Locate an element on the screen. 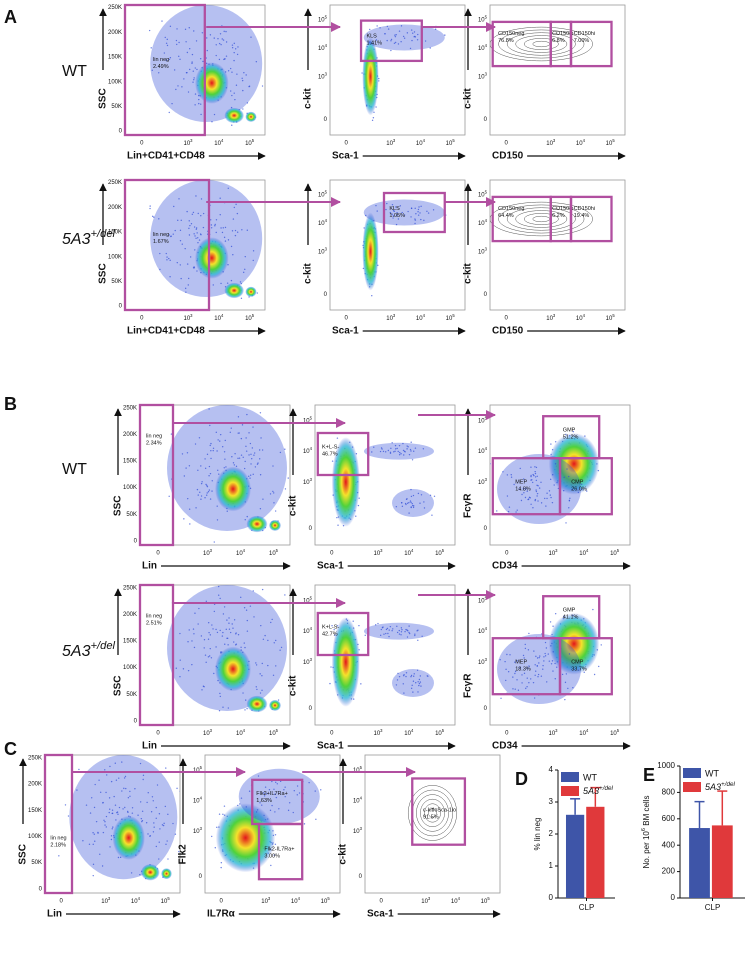  y-tick-label: 800 is located at coordinates (669, 792).